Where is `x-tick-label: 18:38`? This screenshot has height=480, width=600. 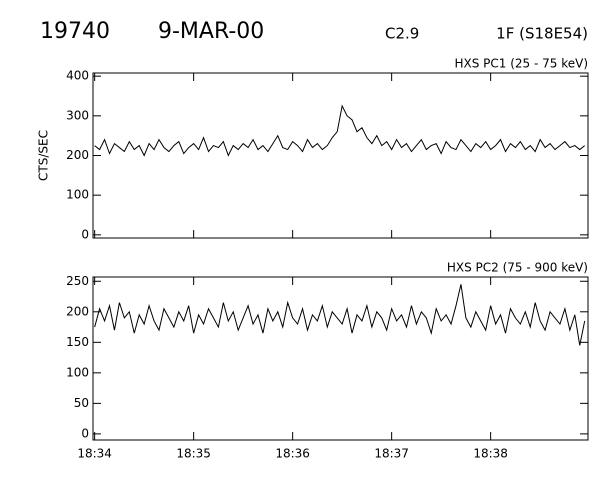 x-tick-label: 18:38 is located at coordinates (490, 454).